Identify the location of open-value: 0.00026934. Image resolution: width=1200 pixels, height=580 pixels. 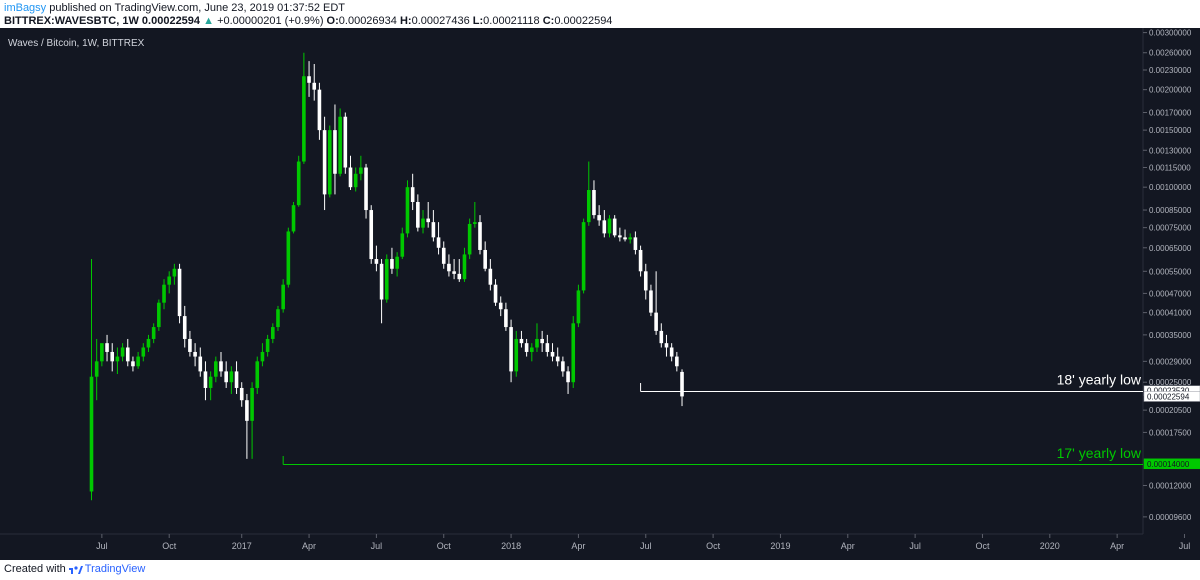
(367, 21).